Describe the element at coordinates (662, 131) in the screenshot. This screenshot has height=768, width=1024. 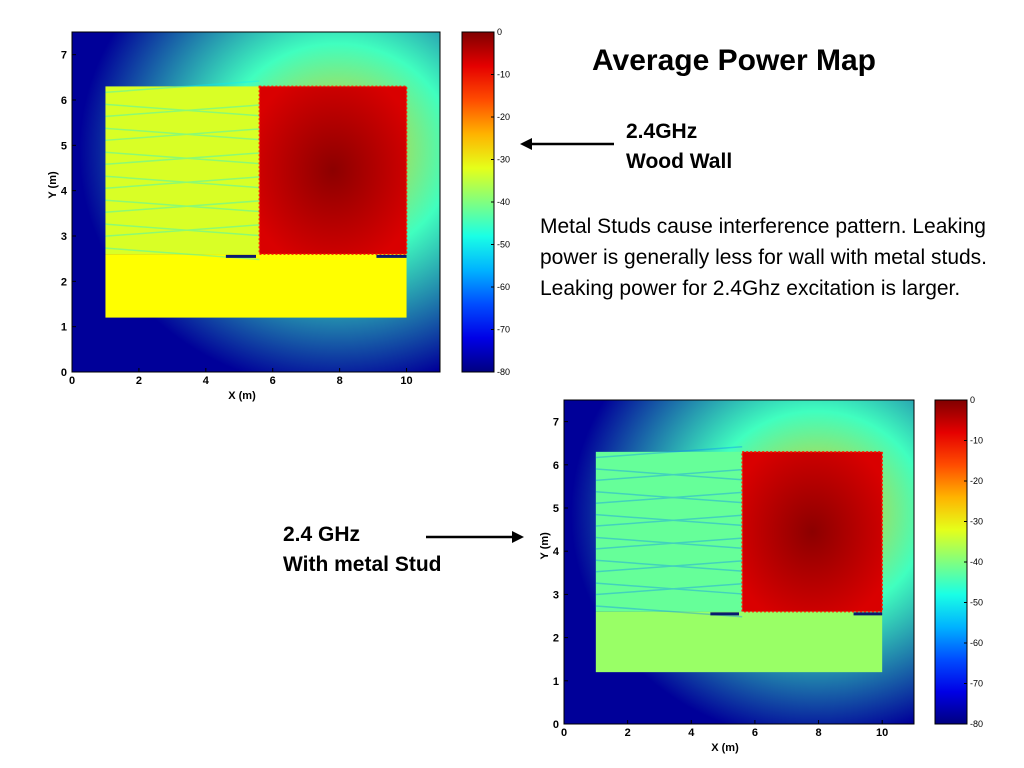
I see `label-wood-wall-freq: 2.4GHz` at that location.